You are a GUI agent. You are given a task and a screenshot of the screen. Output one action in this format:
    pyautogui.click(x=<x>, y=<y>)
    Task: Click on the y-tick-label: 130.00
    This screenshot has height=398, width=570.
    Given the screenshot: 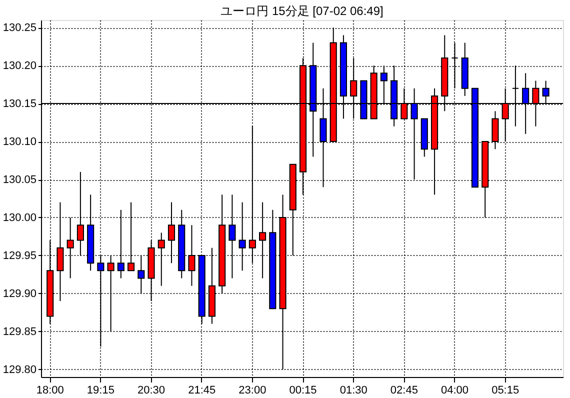 What is the action you would take?
    pyautogui.click(x=19, y=218)
    